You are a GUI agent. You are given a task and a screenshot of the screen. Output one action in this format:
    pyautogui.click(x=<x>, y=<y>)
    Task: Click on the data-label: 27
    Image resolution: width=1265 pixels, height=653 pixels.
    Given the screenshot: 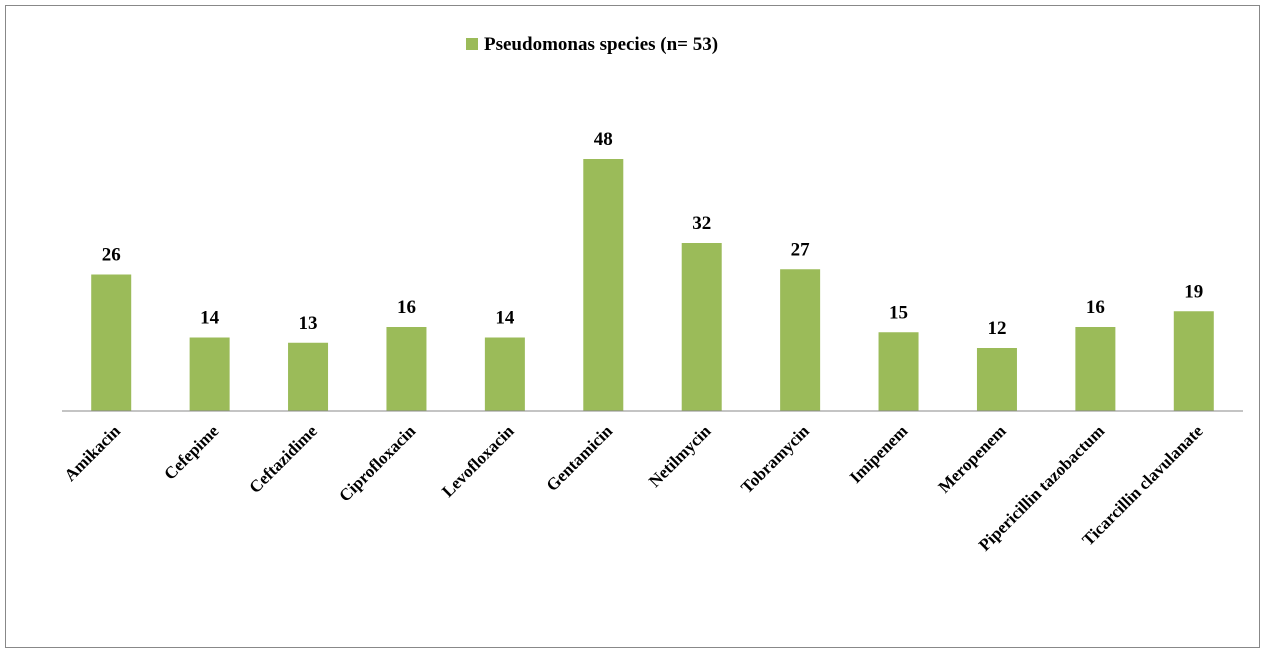 What is the action you would take?
    pyautogui.click(x=801, y=249)
    